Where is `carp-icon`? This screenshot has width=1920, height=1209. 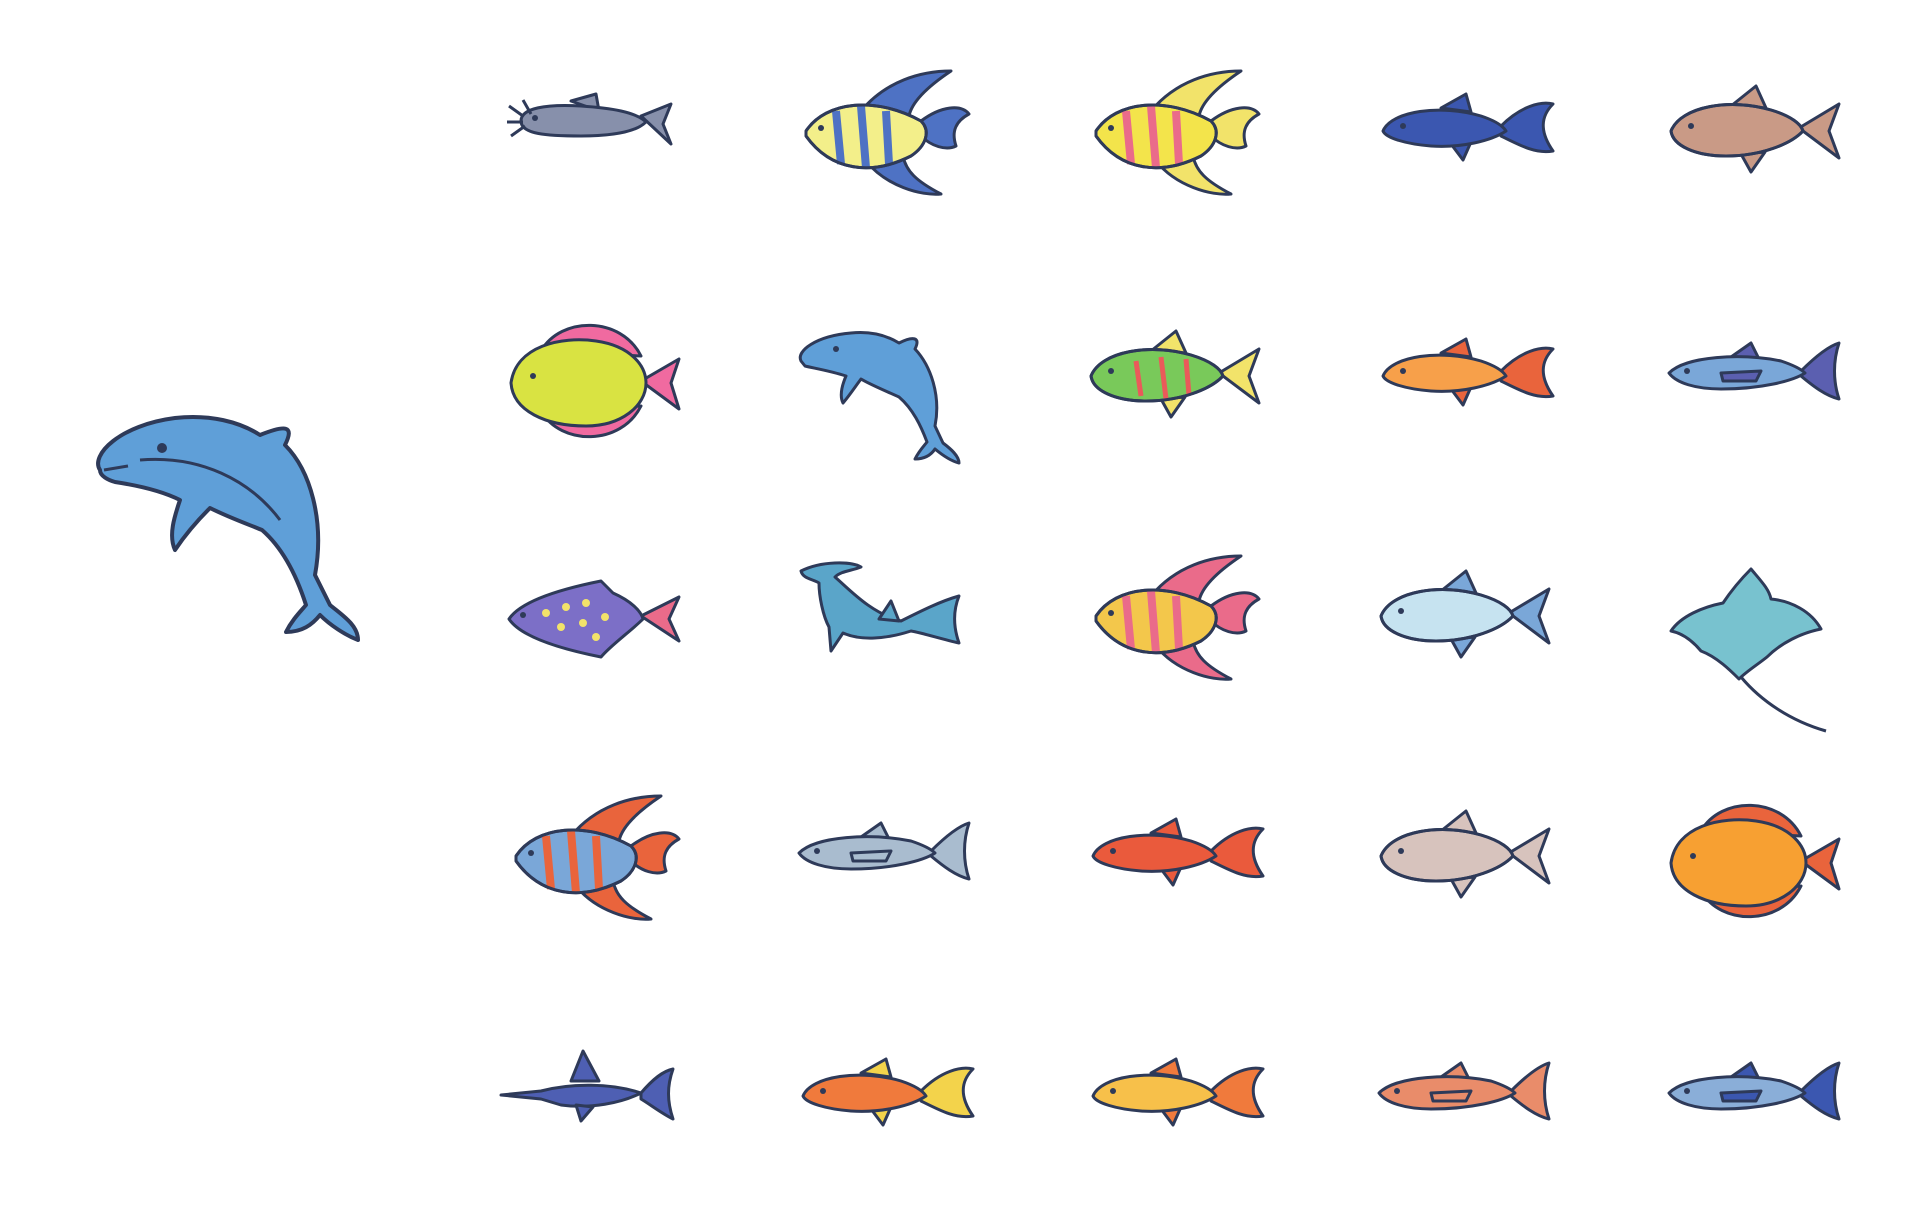 carp-icon is located at coordinates (1750, 135).